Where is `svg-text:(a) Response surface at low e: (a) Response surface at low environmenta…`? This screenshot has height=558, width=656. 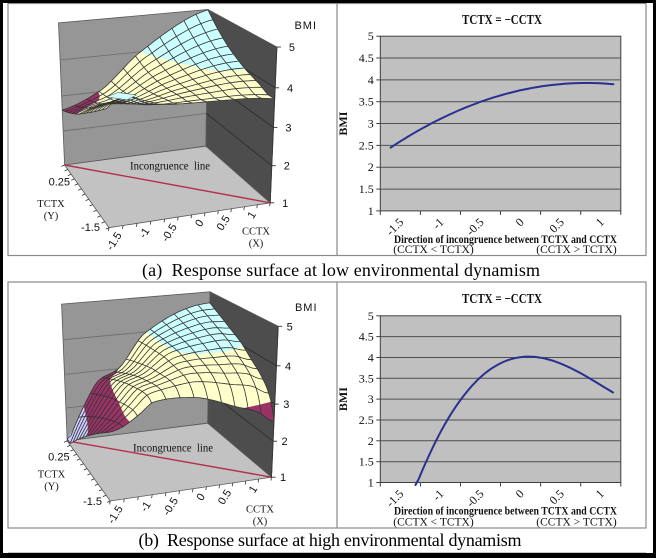
svg-text:(a) Response surface at low e: (a) Response surface at low environmenta… is located at coordinates (341, 270).